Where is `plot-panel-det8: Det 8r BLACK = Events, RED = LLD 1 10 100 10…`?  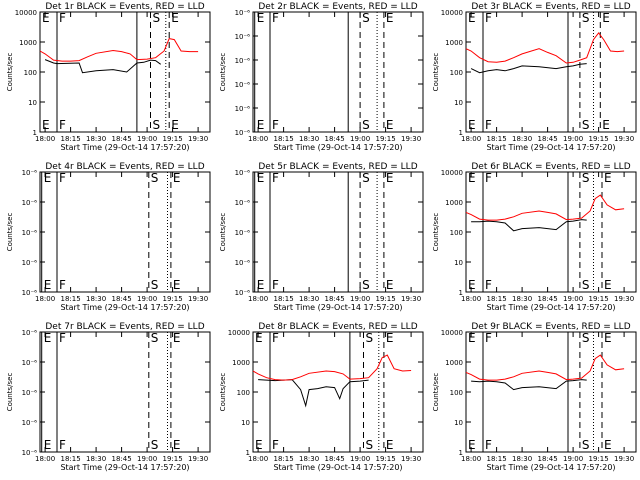 plot-panel-det8: Det 8r BLACK = Events, RED = LLD 1 10 100 10… is located at coordinates (321, 397).